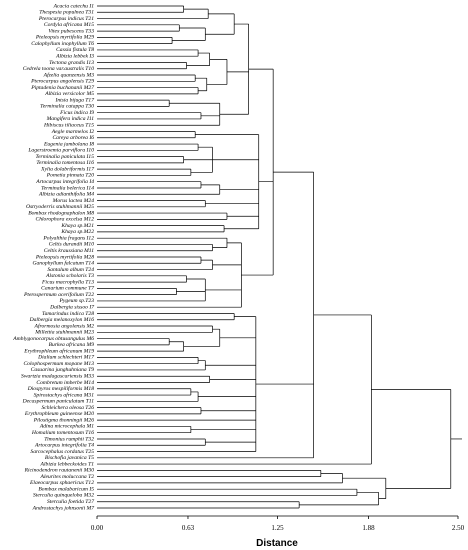  I want to click on leaf-label: Spirostachys africana M31, so click(64, 394).